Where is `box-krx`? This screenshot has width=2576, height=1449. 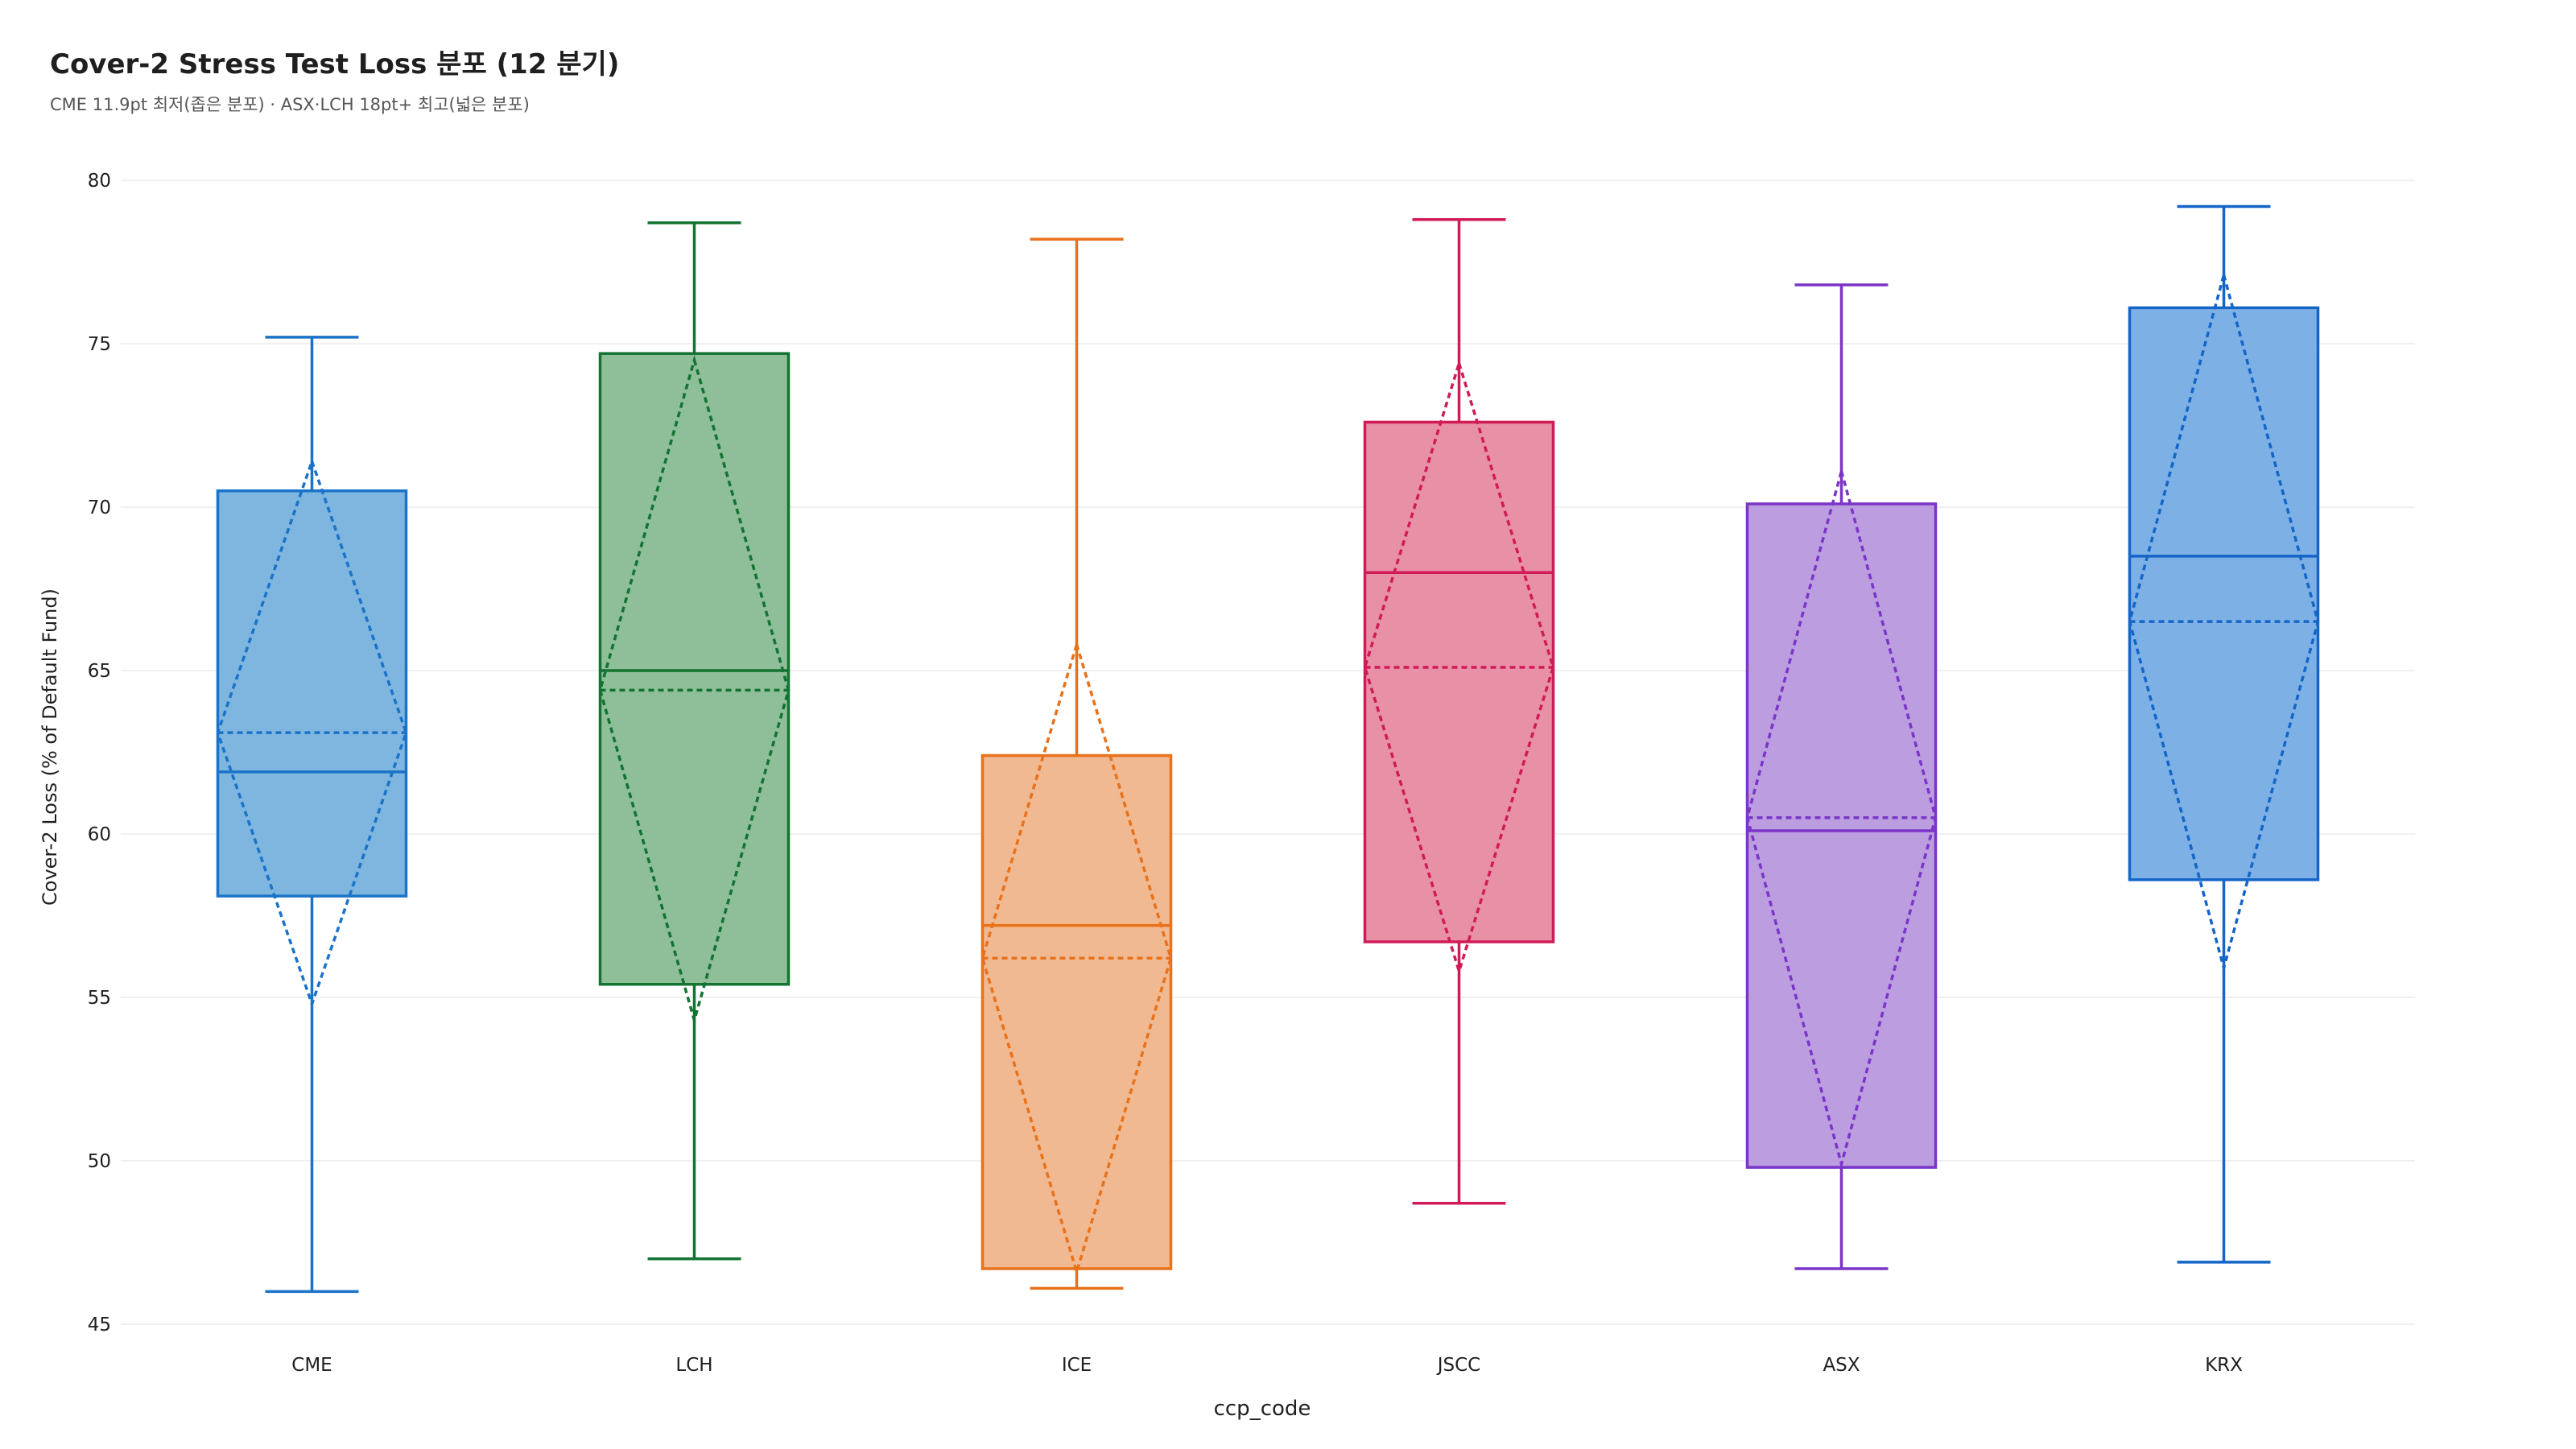 box-krx is located at coordinates (2224, 734).